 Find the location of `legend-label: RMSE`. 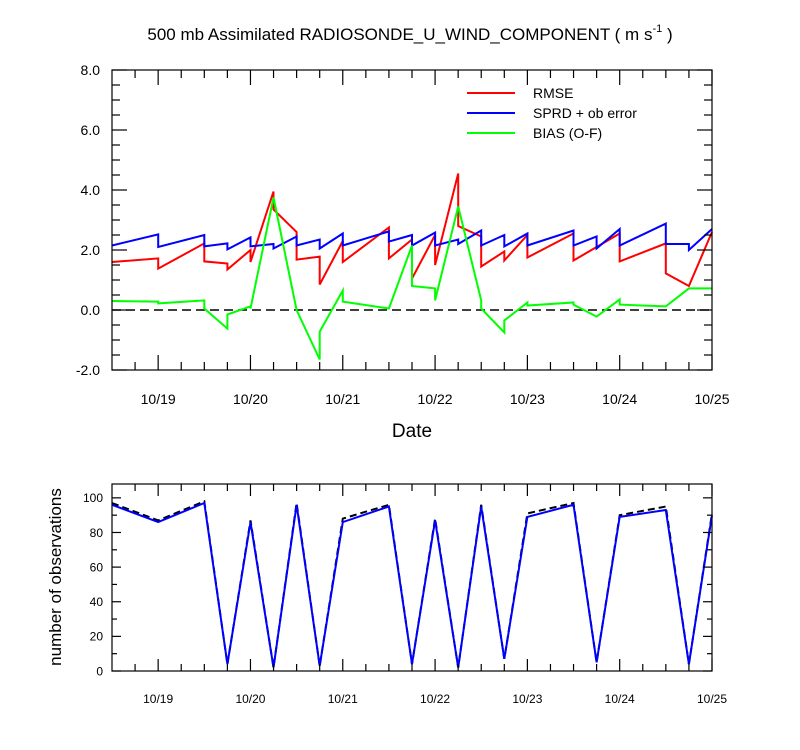

legend-label: RMSE is located at coordinates (553, 93).